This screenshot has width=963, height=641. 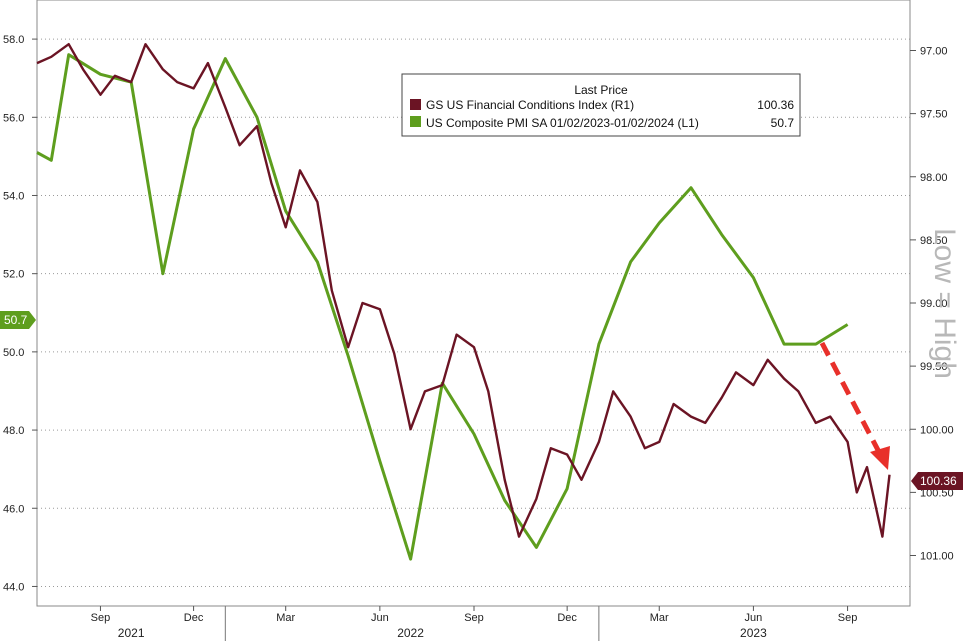 I want to click on left-axis: 44.0 46.0 48.0 50.0 52.0 54.0 56.0 58.0, so click(x=20, y=313).